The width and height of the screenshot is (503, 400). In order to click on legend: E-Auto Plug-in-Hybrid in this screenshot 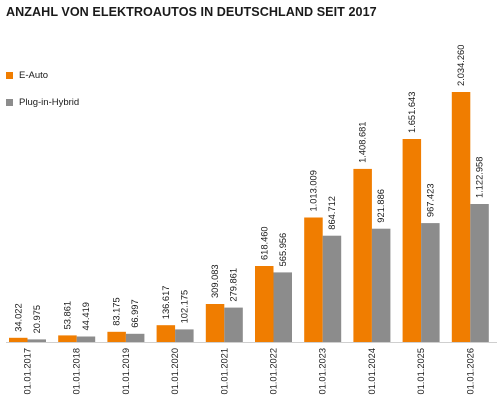, I will do `click(42, 95)`.